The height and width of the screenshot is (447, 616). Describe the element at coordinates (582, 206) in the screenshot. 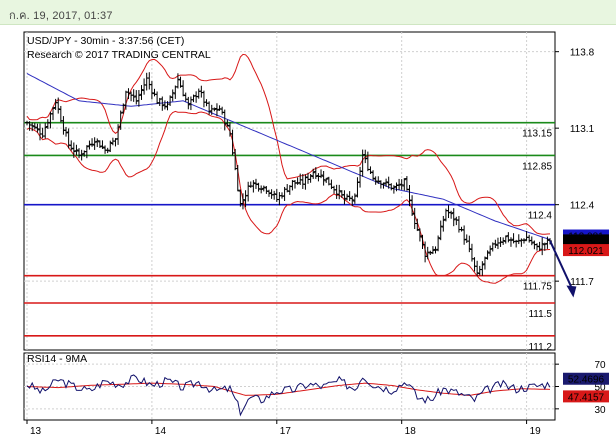

I see `y-tick-label: 112.4` at that location.